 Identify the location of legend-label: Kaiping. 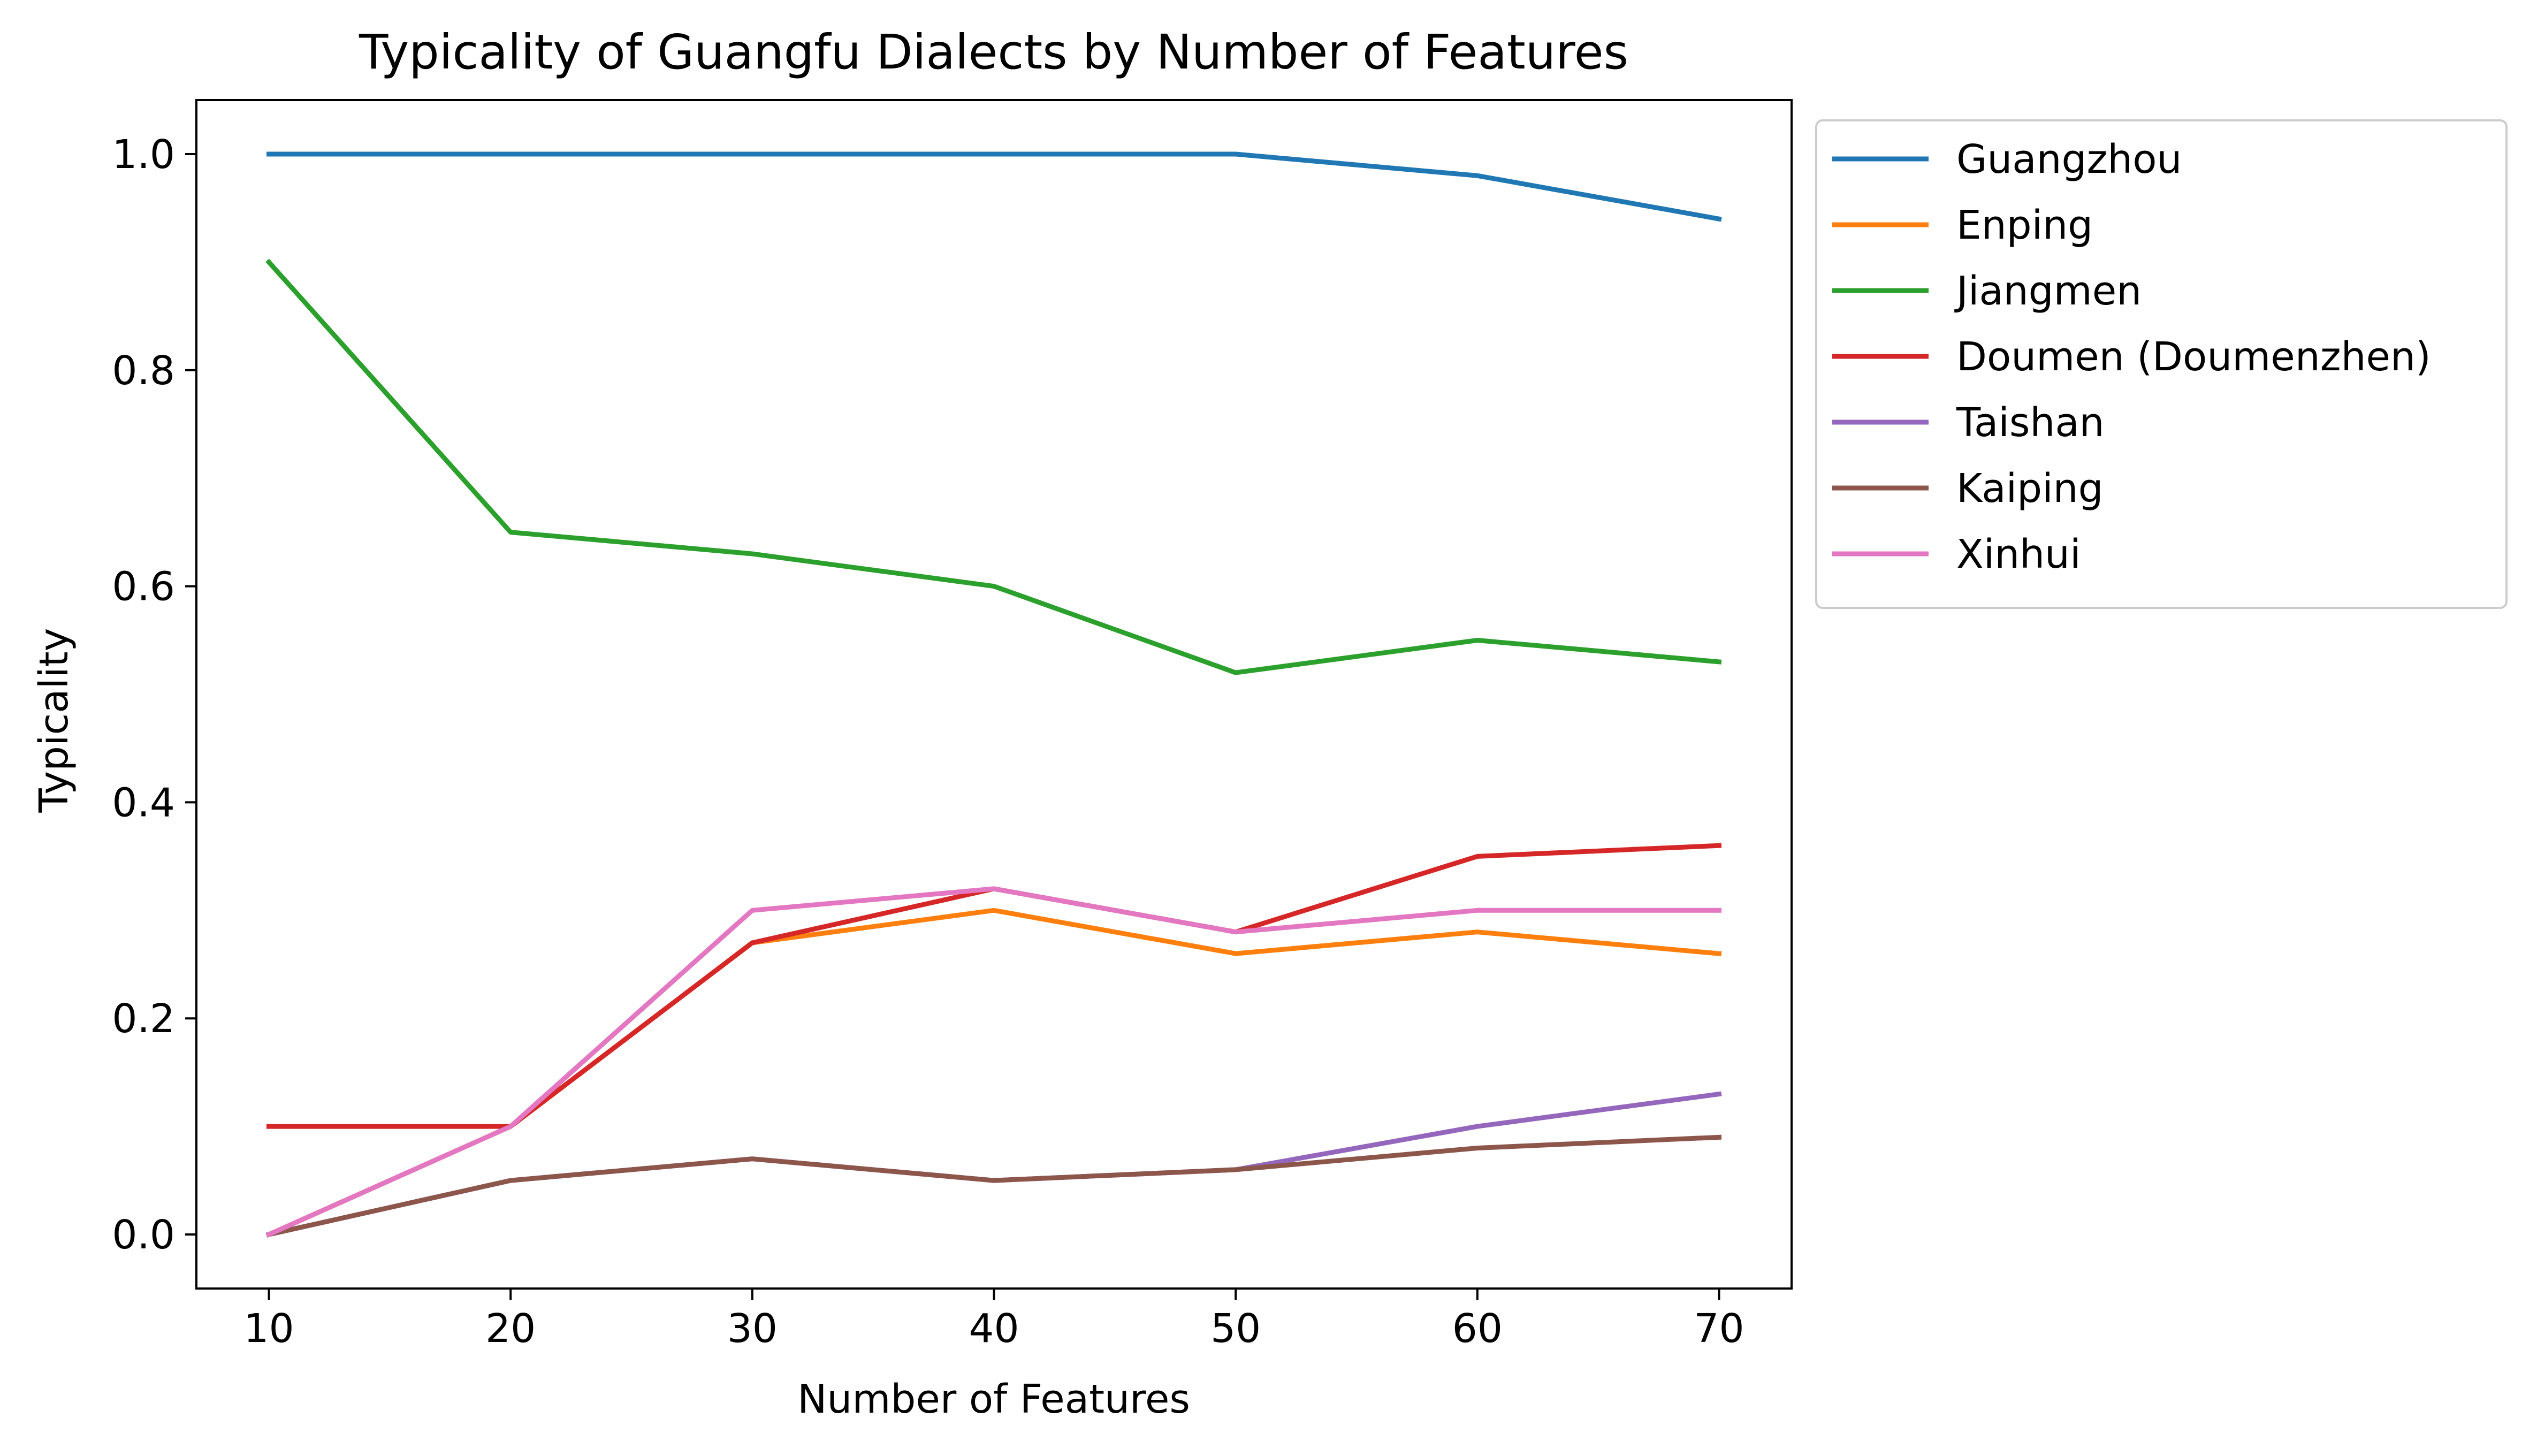
(2030, 489).